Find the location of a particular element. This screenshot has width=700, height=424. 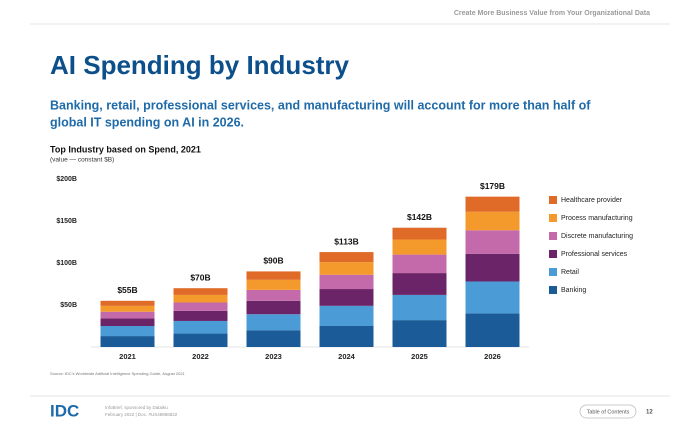

x-tick-label: 2025 is located at coordinates (419, 356).